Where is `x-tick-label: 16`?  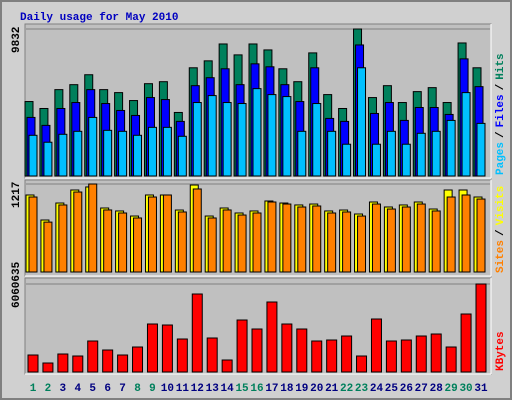
x-tick-label: 16 is located at coordinates (256, 389).